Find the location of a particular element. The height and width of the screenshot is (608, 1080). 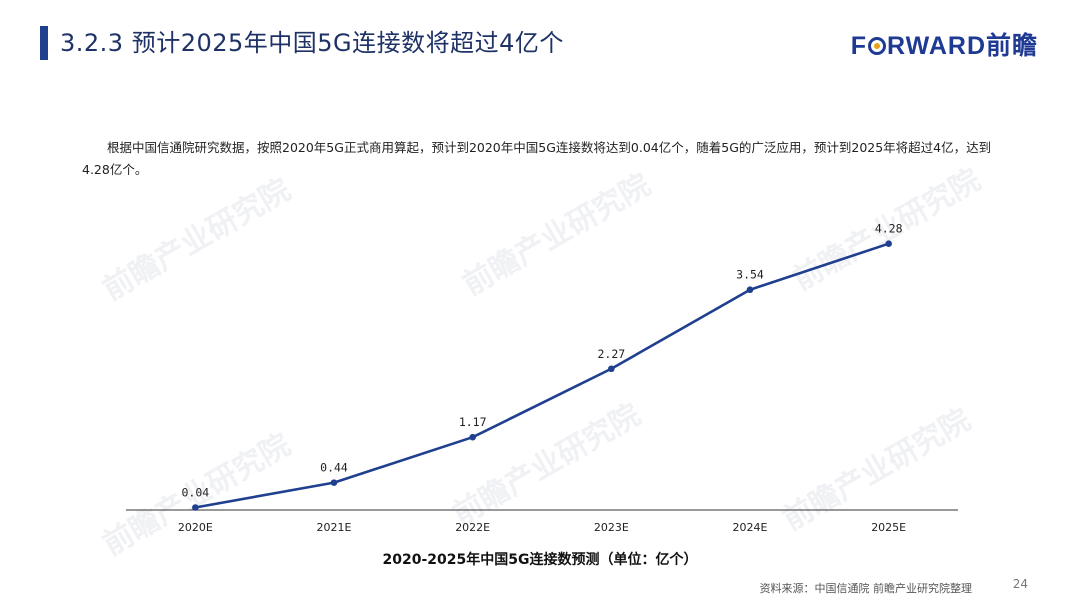

x-tick-label: 2021E is located at coordinates (334, 527).